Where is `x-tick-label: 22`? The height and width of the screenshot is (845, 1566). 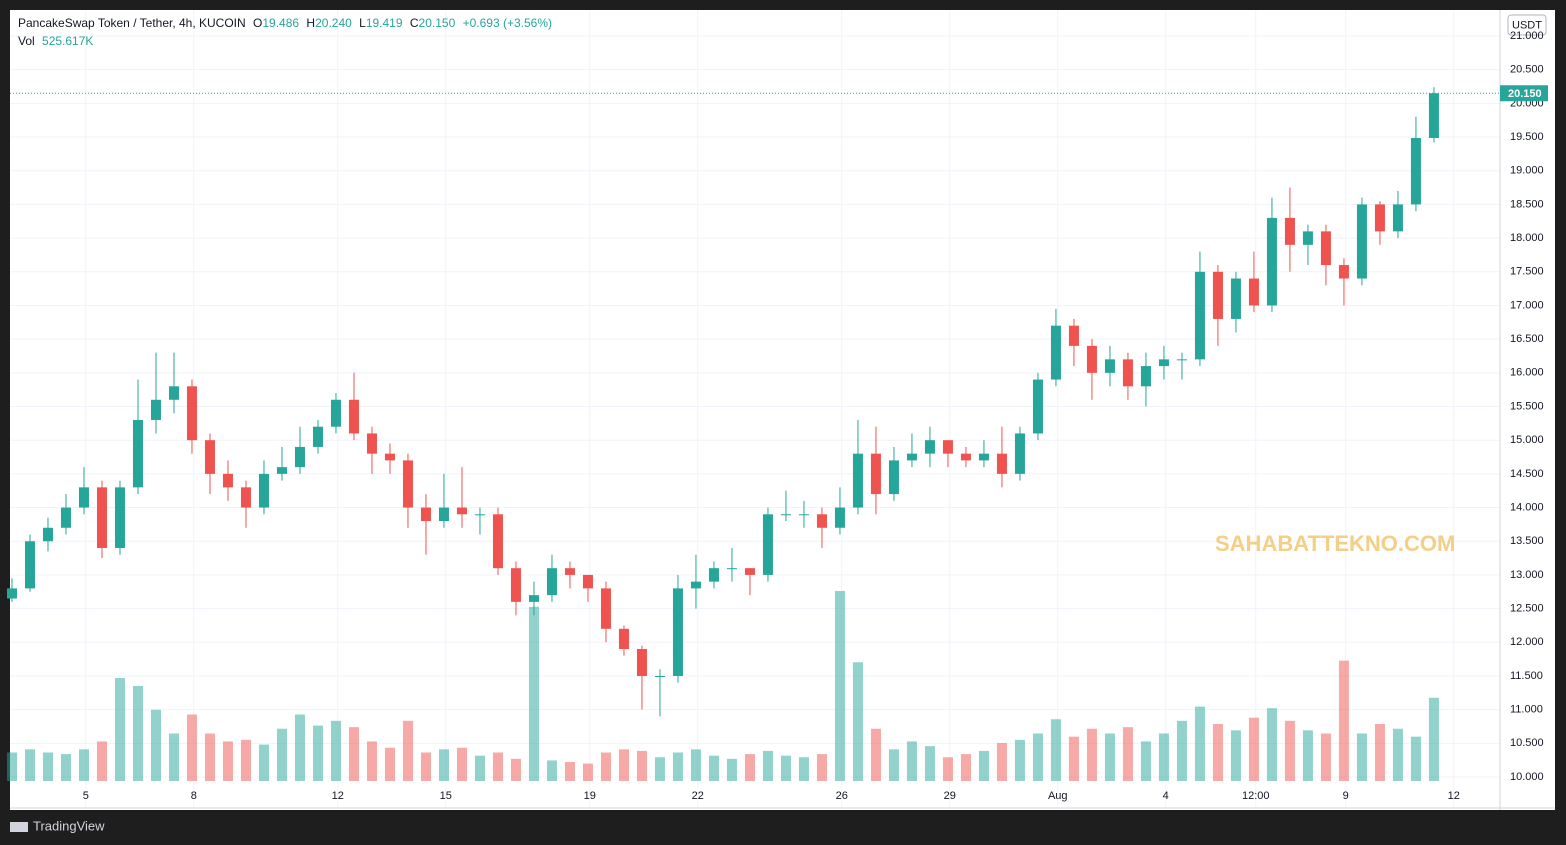 x-tick-label: 22 is located at coordinates (698, 796).